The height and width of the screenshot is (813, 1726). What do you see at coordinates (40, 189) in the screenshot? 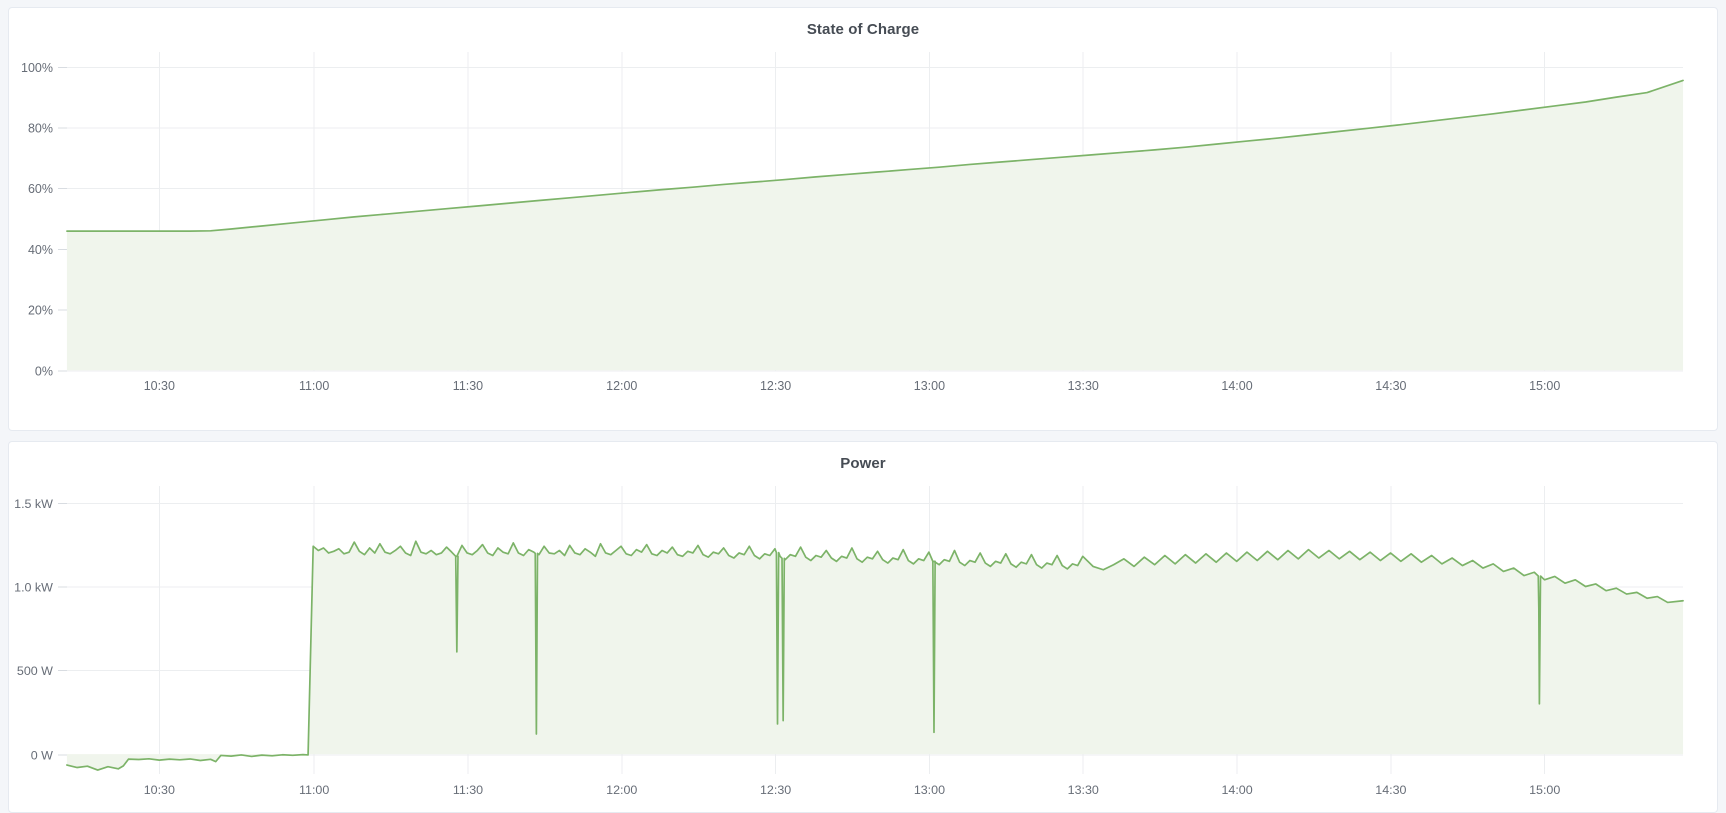
I see `y-axis-tick-label: 60%` at bounding box center [40, 189].